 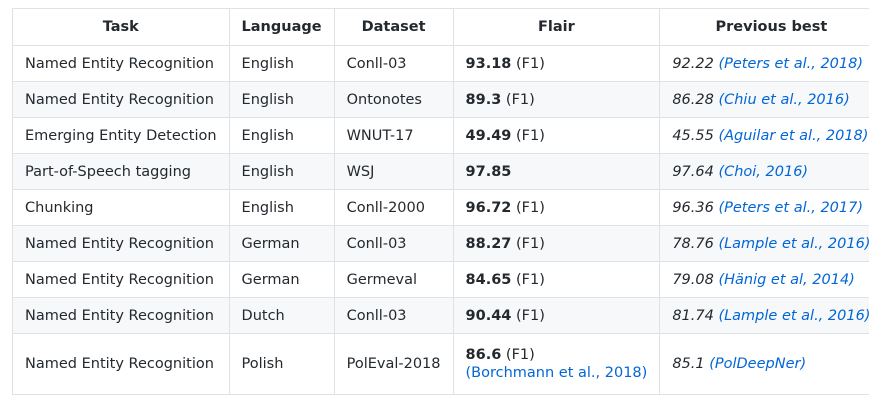 I want to click on flair-score: 86.6, so click(x=483, y=355).